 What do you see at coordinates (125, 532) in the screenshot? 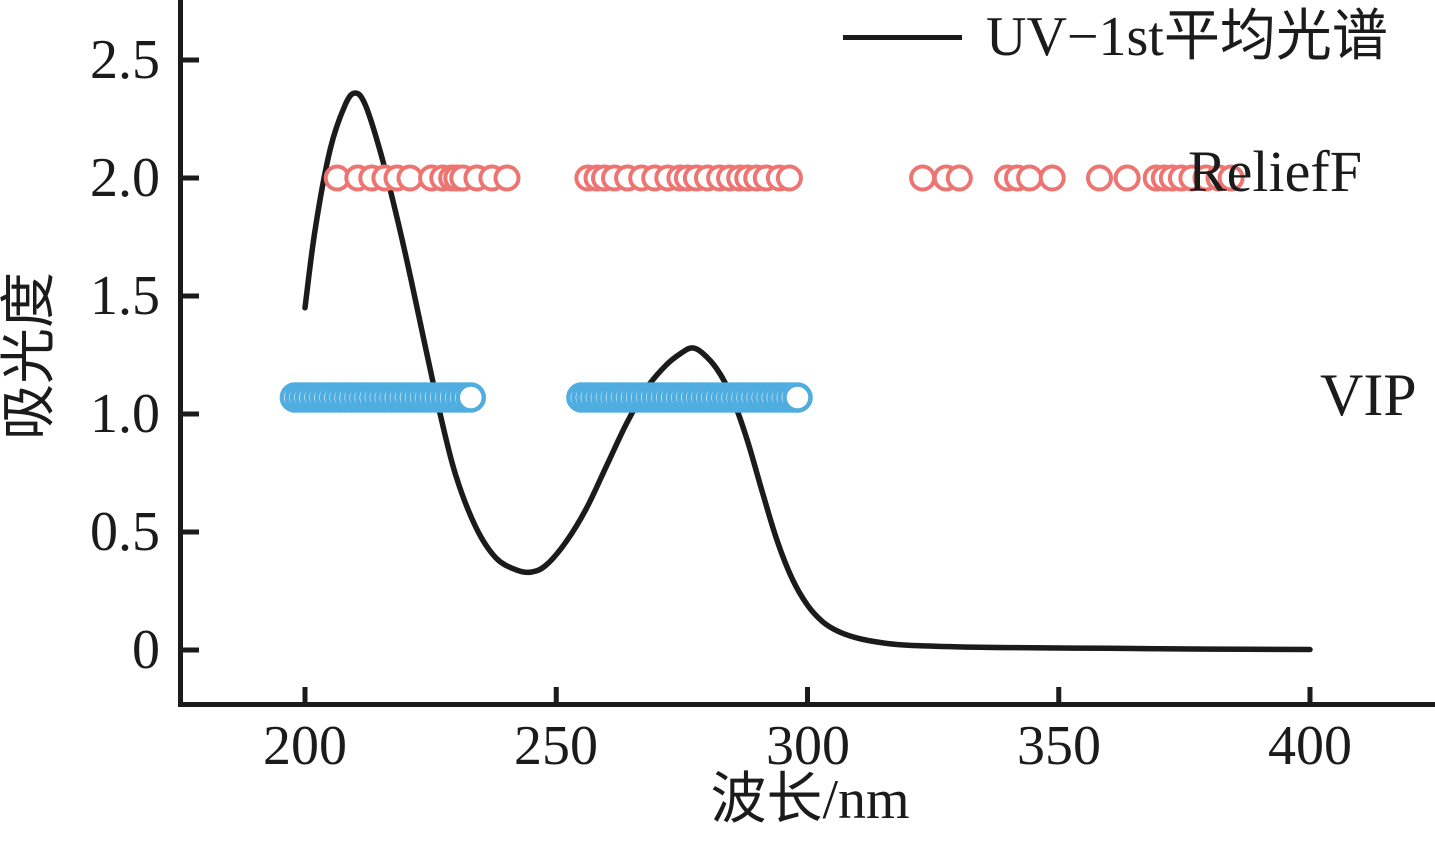
I see `y-tick-label: 0.5` at bounding box center [125, 532].